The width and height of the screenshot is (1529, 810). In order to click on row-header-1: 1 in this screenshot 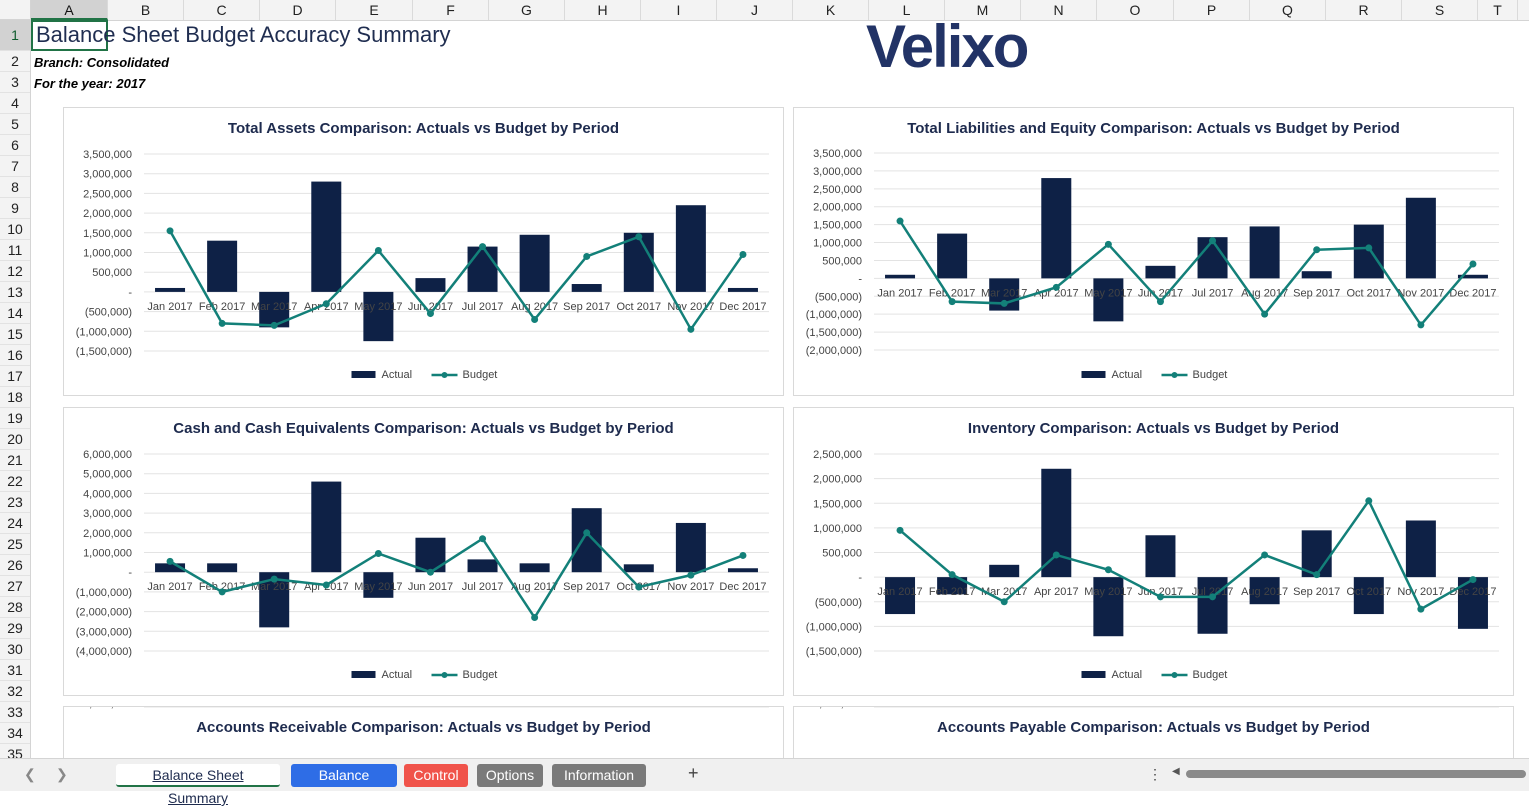, I will do `click(15, 35)`.